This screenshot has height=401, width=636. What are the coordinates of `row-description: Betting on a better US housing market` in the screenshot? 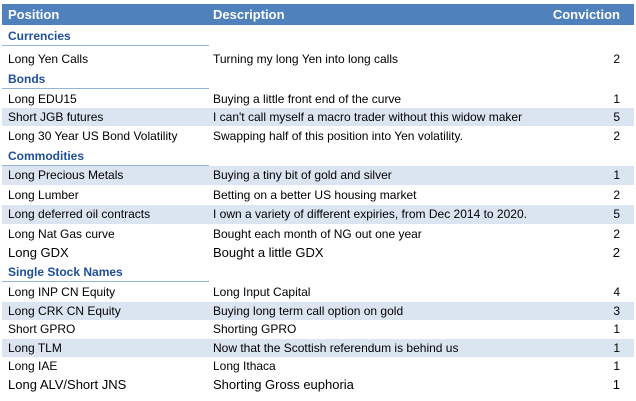 It's located at (315, 195).